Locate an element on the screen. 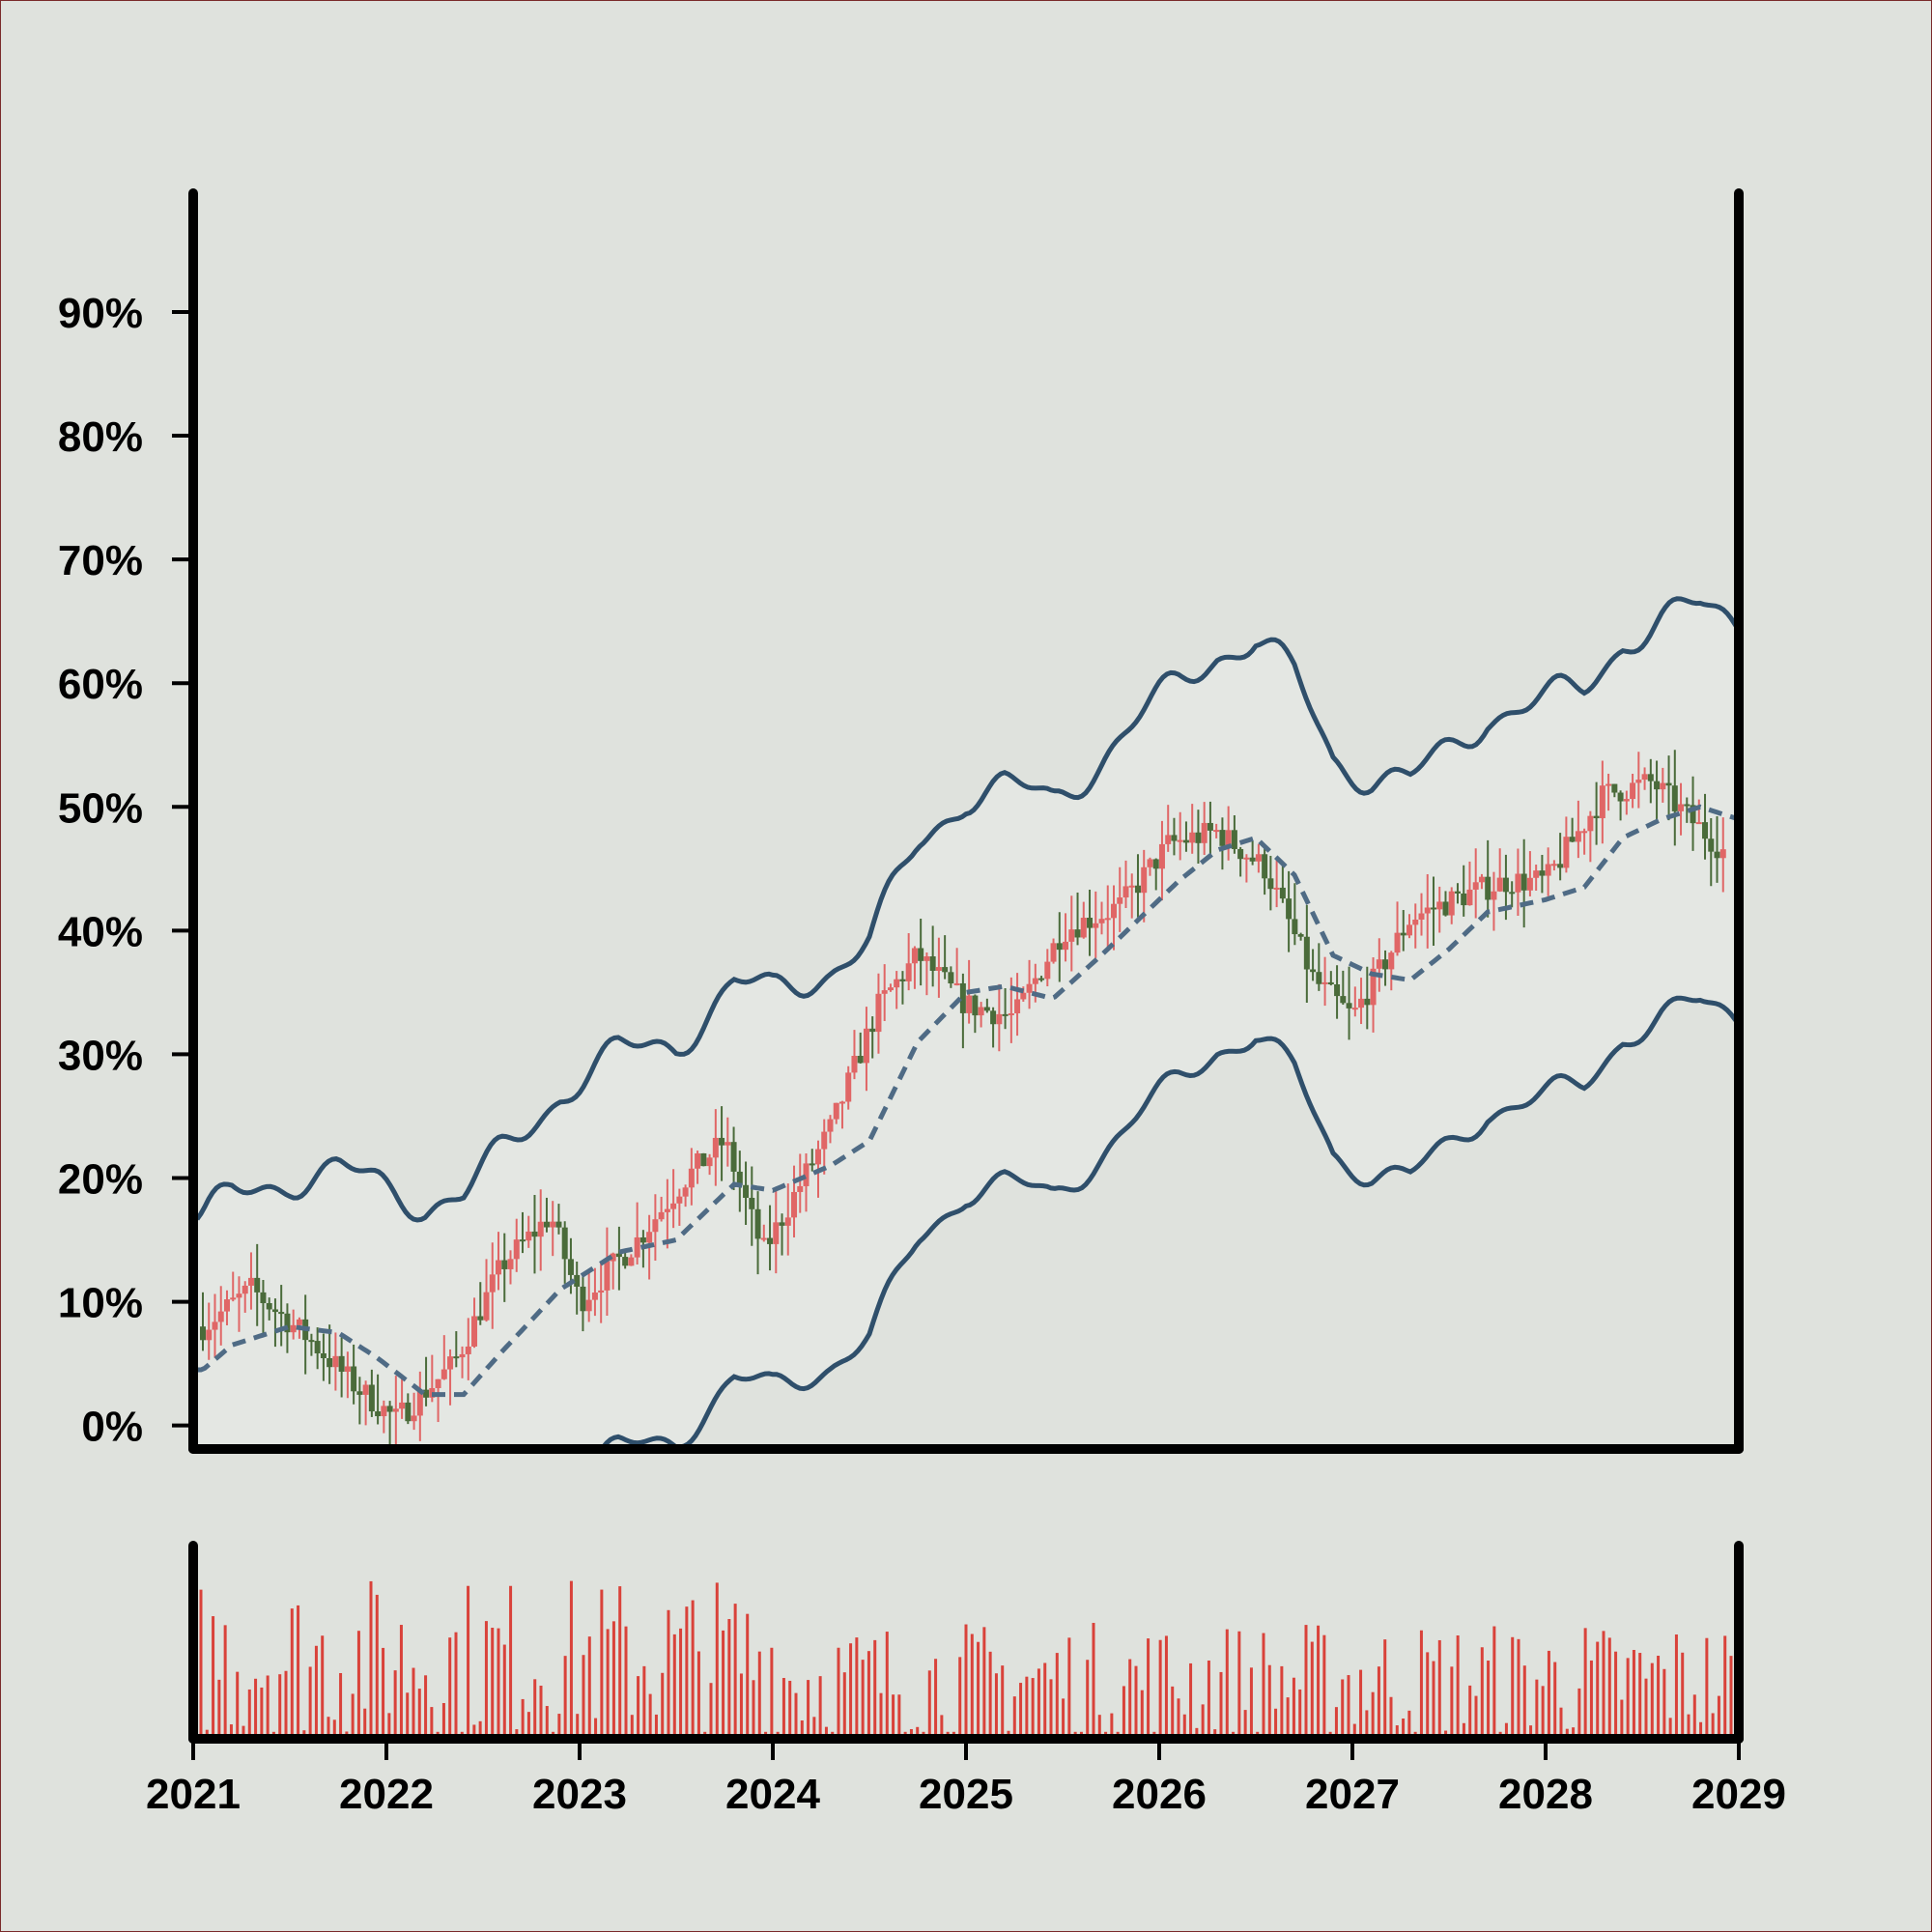  y-tick-label: 0% is located at coordinates (112, 1427).